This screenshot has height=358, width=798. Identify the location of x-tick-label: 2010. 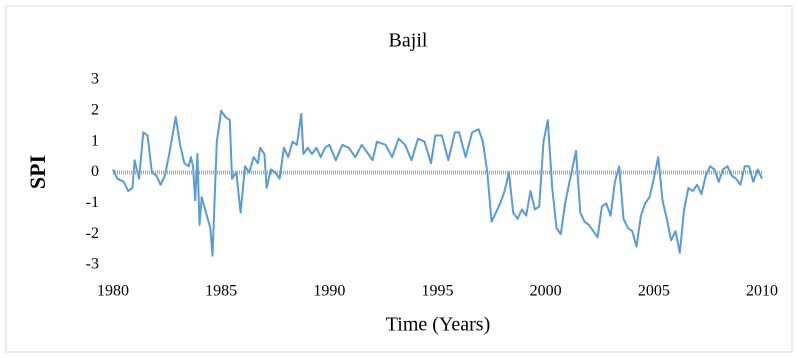
(762, 291).